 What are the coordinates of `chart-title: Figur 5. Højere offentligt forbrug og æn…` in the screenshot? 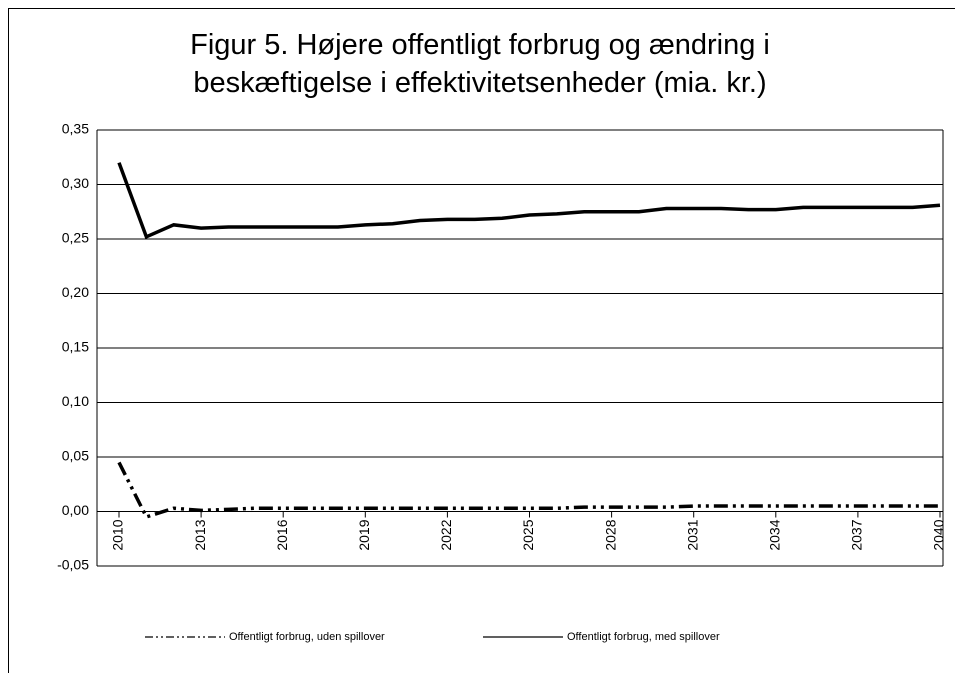 It's located at (480, 64).